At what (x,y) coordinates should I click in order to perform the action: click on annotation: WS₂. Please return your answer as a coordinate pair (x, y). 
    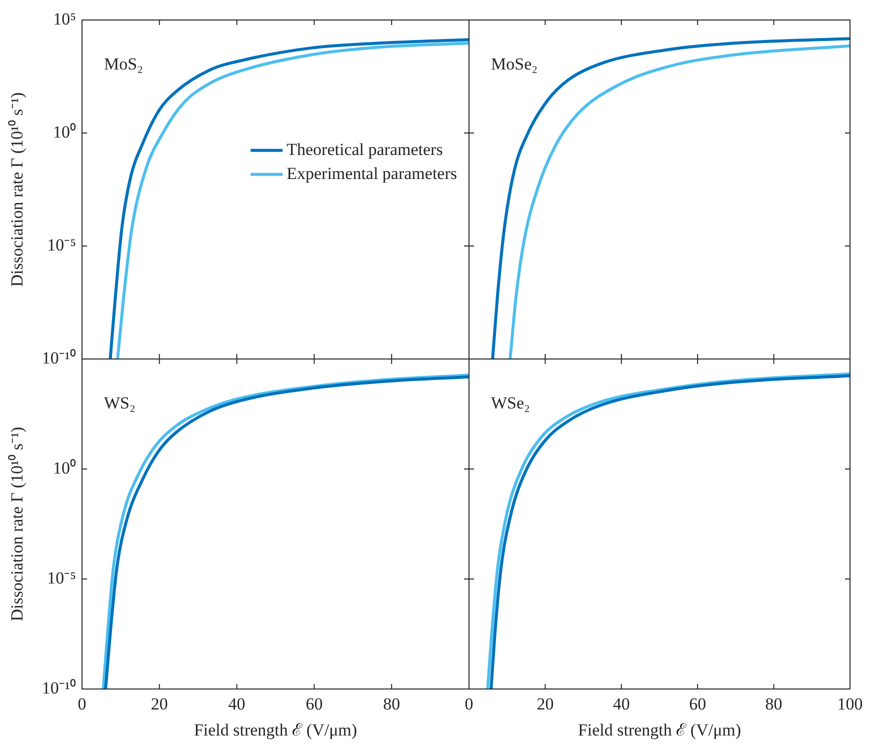
    Looking at the image, I should click on (120, 402).